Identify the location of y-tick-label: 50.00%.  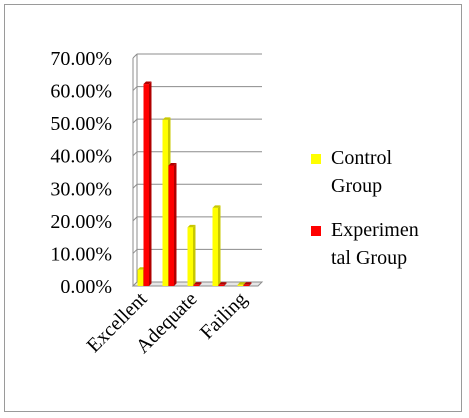
(81, 124).